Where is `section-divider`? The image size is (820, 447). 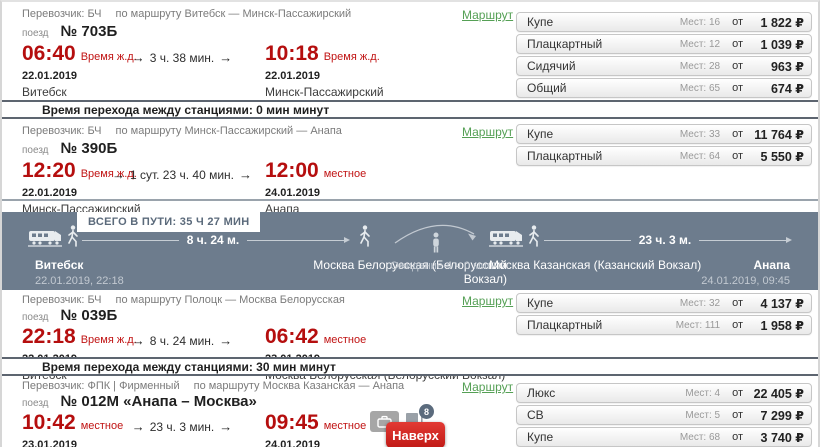
section-divider is located at coordinates (410, 200).